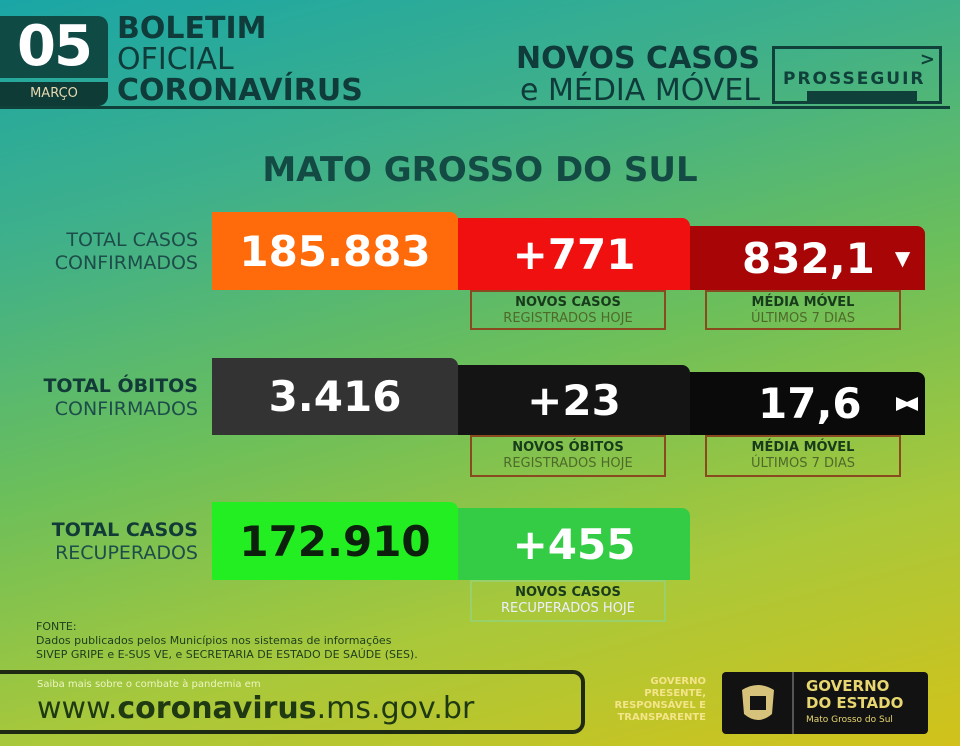  I want to click on media-obitos-value: 17,6, so click(810, 403).